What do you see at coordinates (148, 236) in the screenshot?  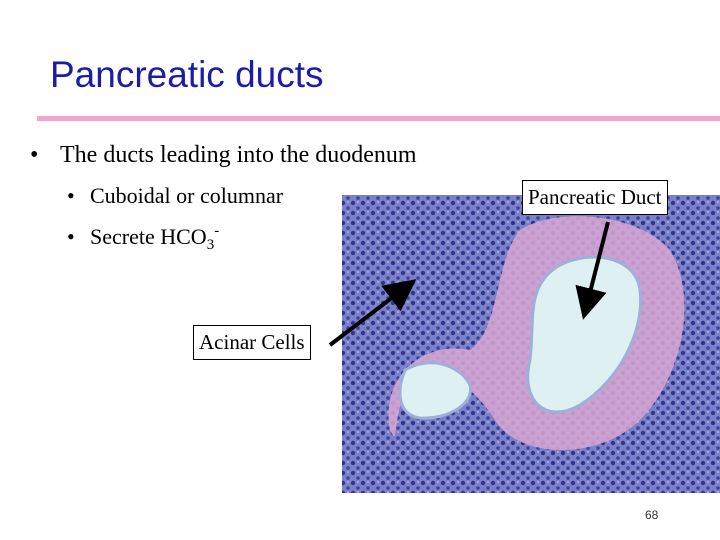 I see `bullet-text: Secrete HCO` at bounding box center [148, 236].